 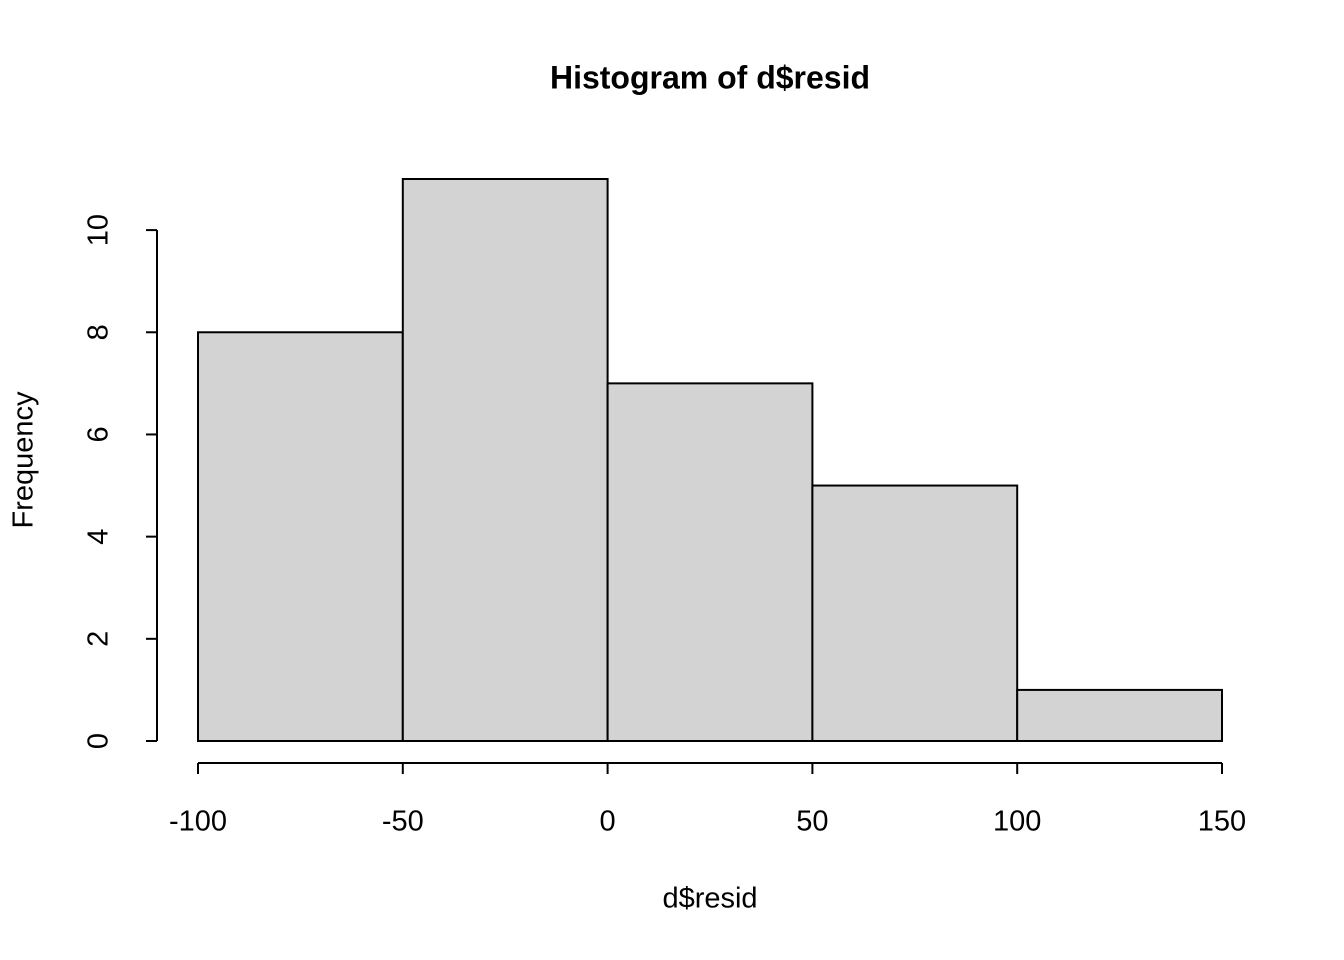 I want to click on chart-title: Histogram of d$resid, so click(x=710, y=77).